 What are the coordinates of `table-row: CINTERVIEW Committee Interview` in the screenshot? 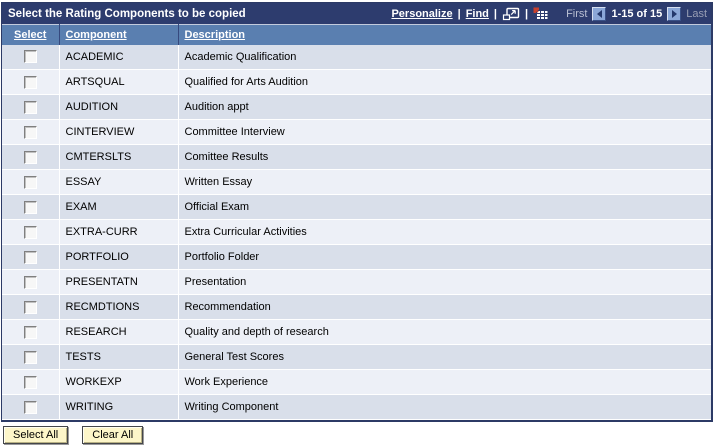 It's located at (356, 132).